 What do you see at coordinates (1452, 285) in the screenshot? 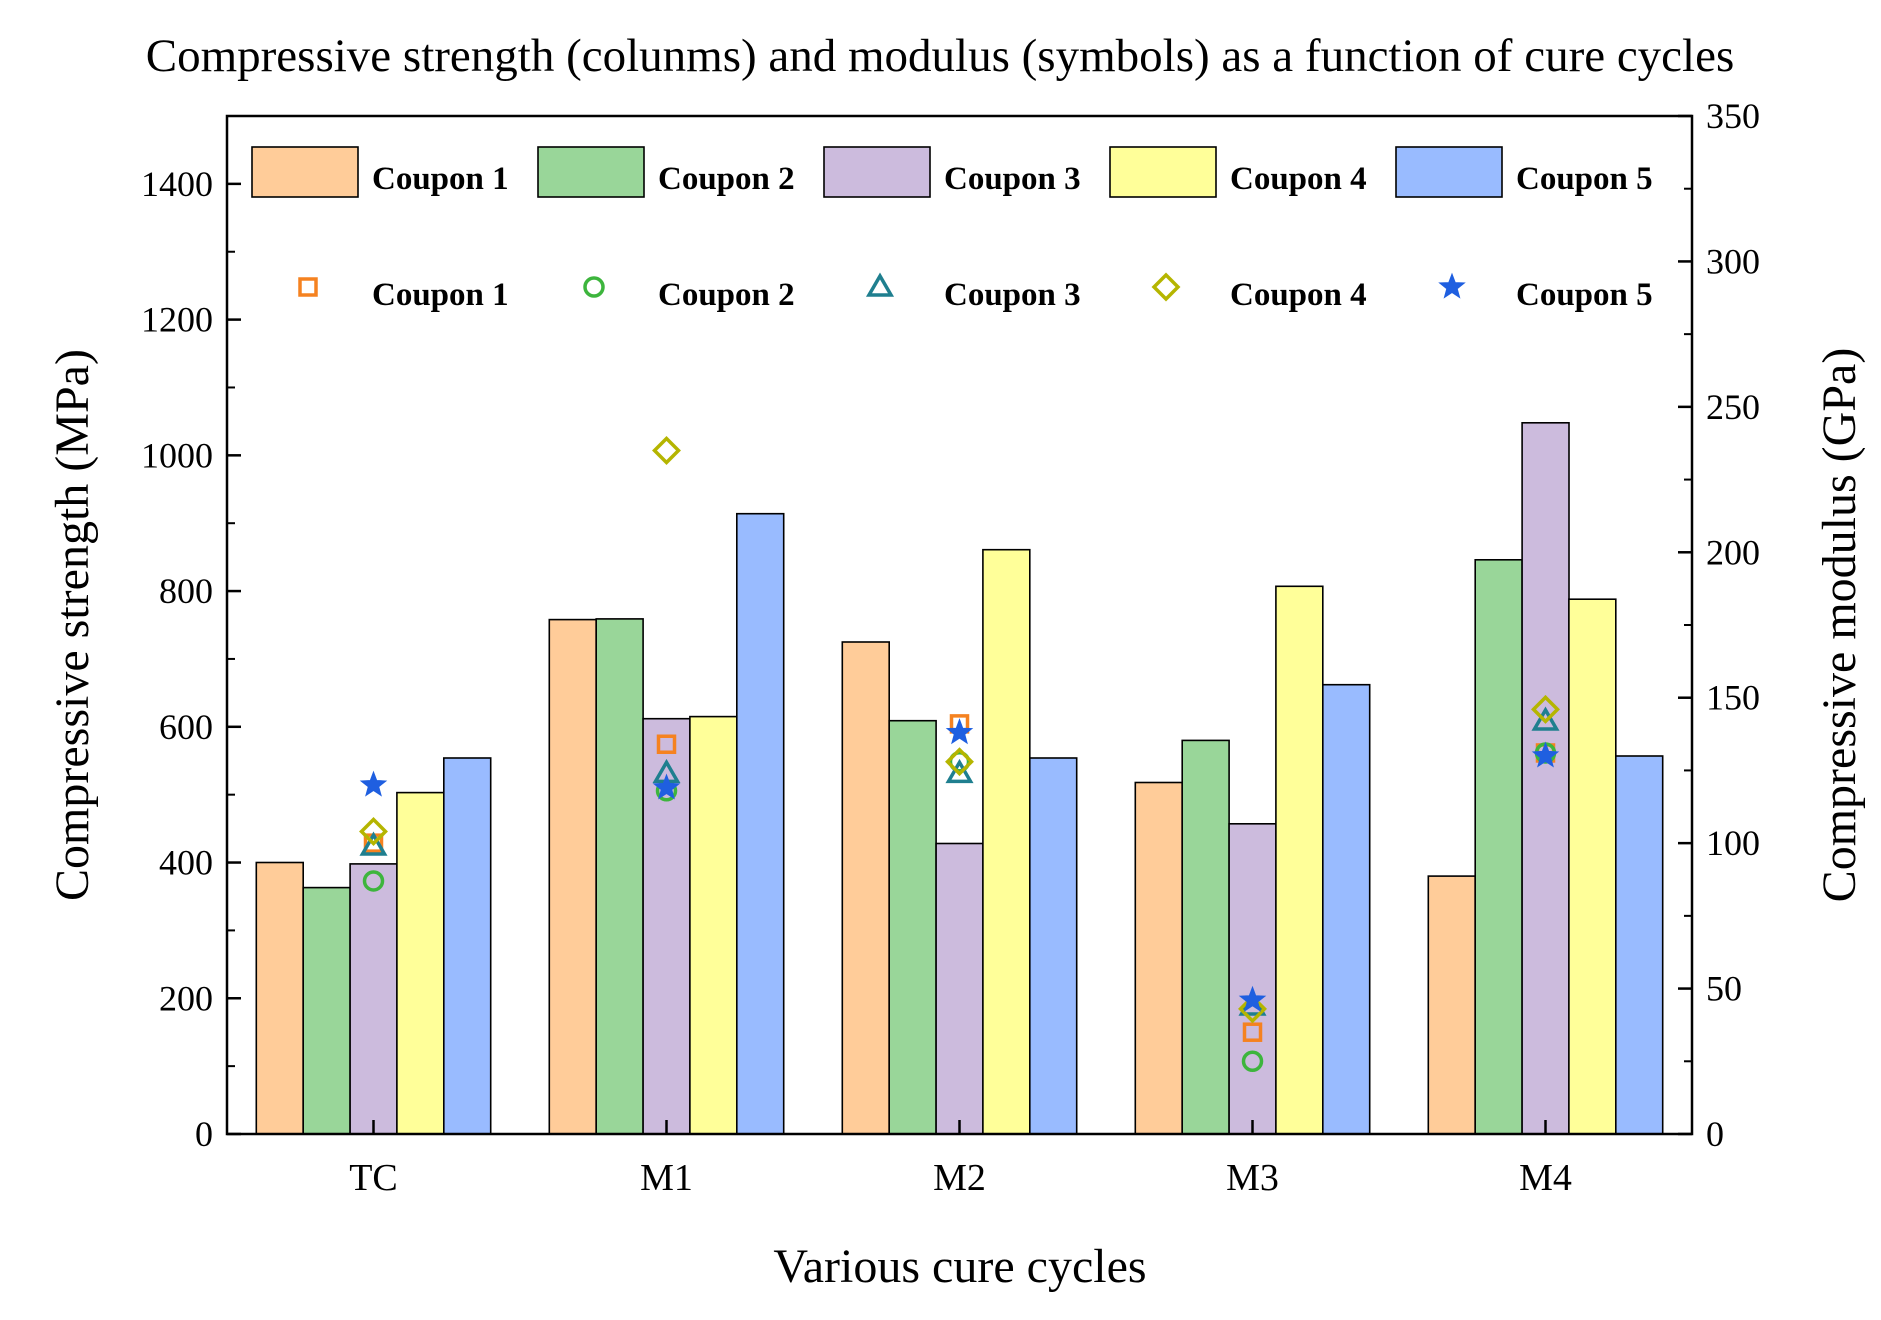
I see `legend-marker-star-icon` at bounding box center [1452, 285].